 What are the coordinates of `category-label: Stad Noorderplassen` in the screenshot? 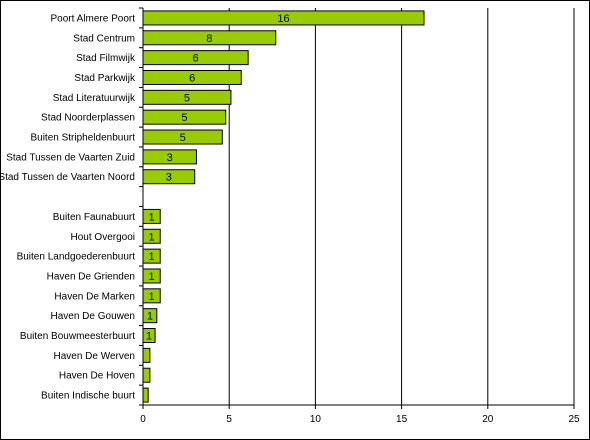 It's located at (88, 118).